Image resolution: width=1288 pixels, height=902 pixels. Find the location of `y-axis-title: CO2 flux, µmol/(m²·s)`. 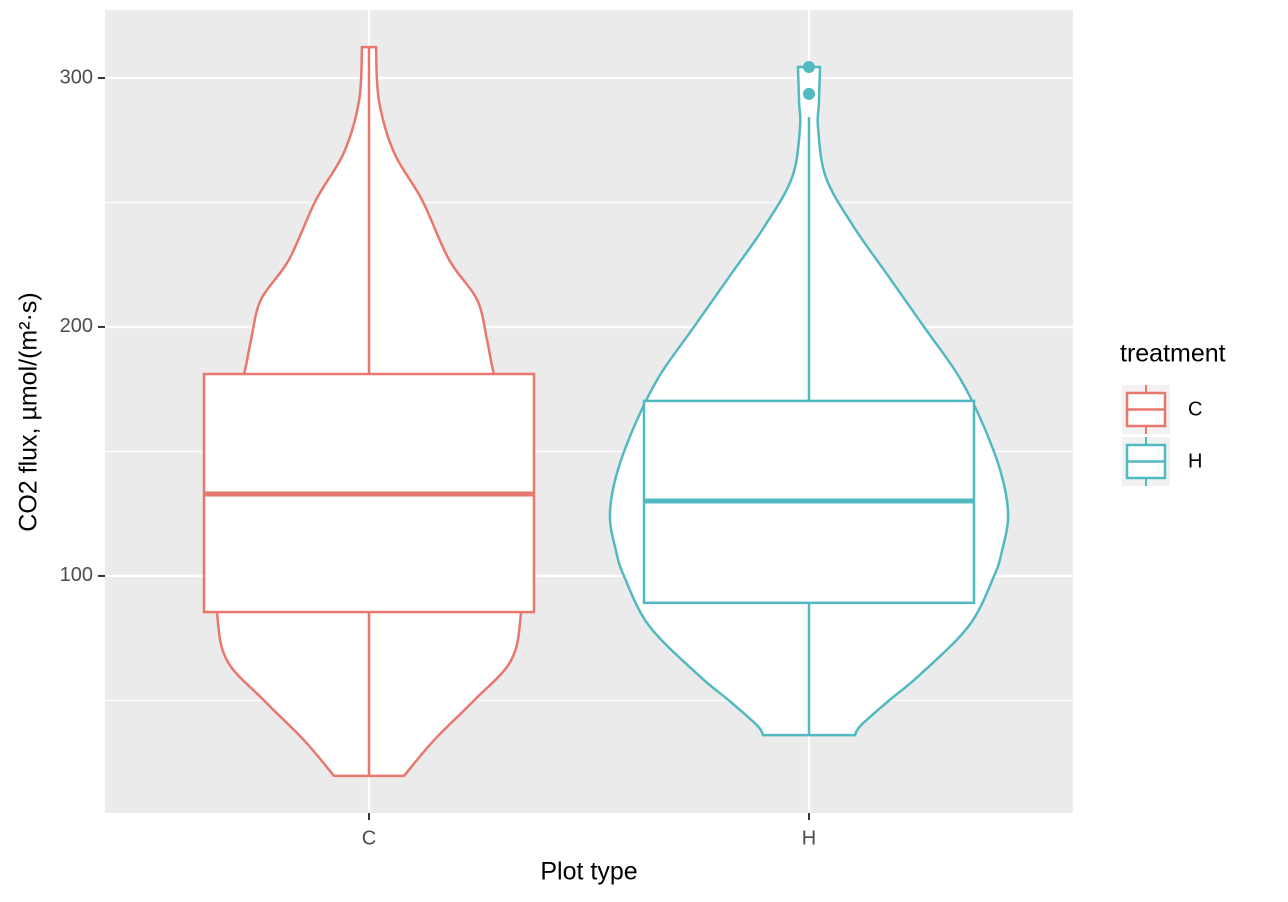

y-axis-title: CO2 flux, µmol/(m²·s) is located at coordinates (29, 411).